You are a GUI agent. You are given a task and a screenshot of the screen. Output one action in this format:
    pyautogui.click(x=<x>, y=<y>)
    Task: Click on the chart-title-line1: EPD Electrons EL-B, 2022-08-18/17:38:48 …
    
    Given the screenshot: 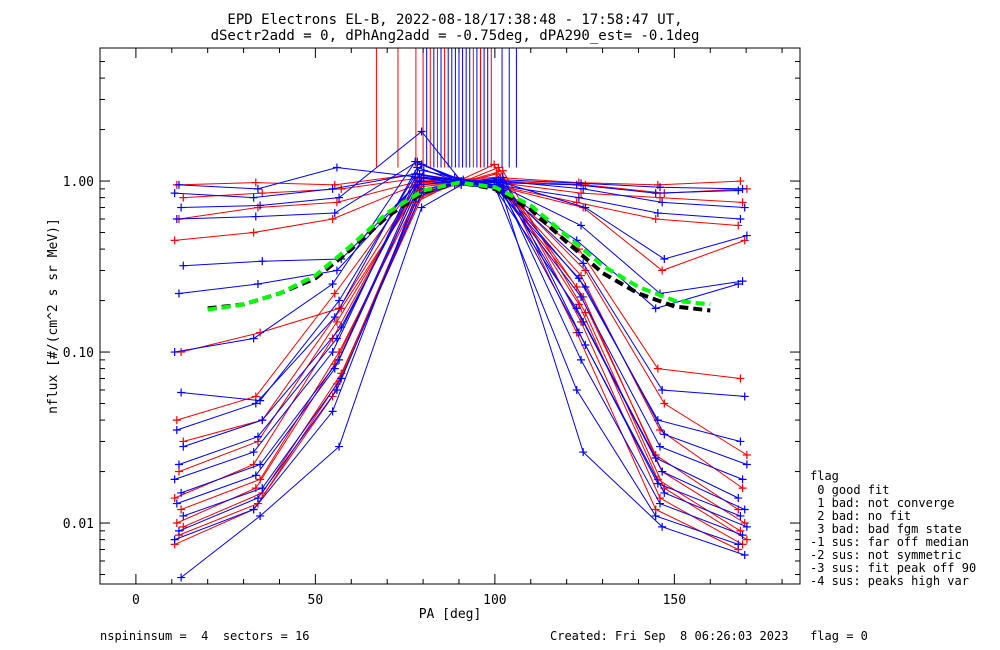 What is the action you would take?
    pyautogui.click(x=454, y=20)
    